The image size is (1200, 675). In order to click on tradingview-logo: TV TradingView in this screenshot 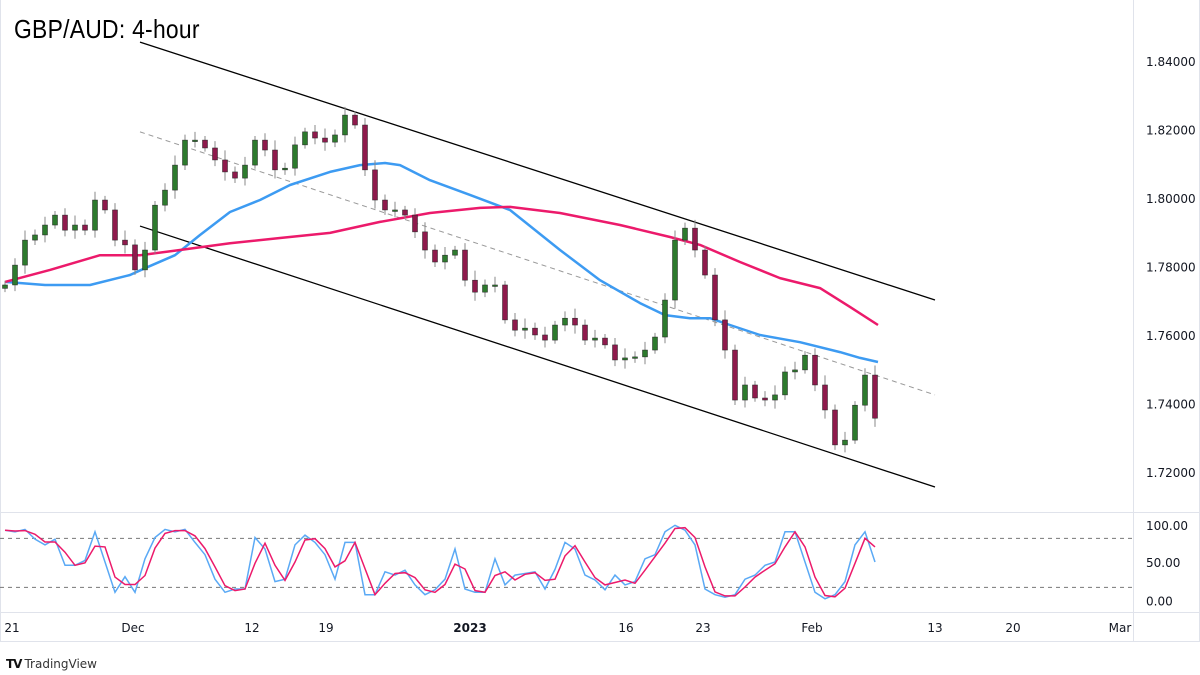, I will do `click(51, 664)`.